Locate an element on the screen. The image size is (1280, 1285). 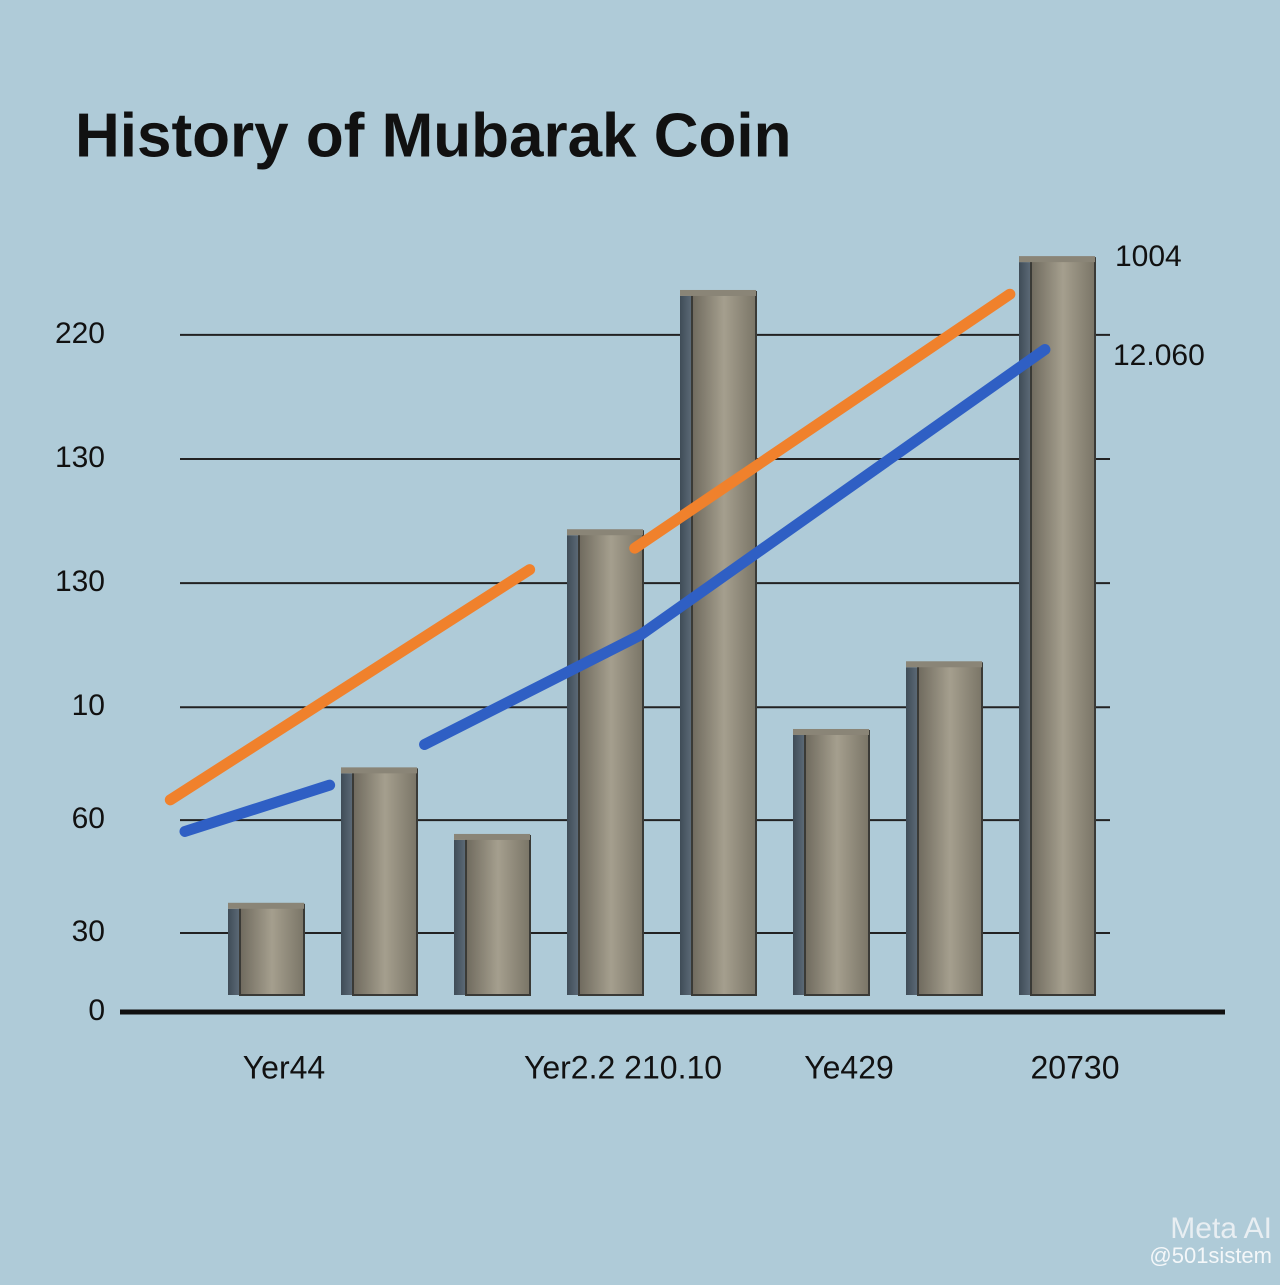
y-tick-label: 0 is located at coordinates (96, 1010).